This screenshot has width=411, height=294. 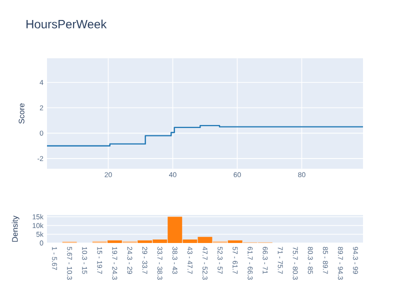 What do you see at coordinates (66, 24) in the screenshot?
I see `chart-title: HoursPerWeek` at bounding box center [66, 24].